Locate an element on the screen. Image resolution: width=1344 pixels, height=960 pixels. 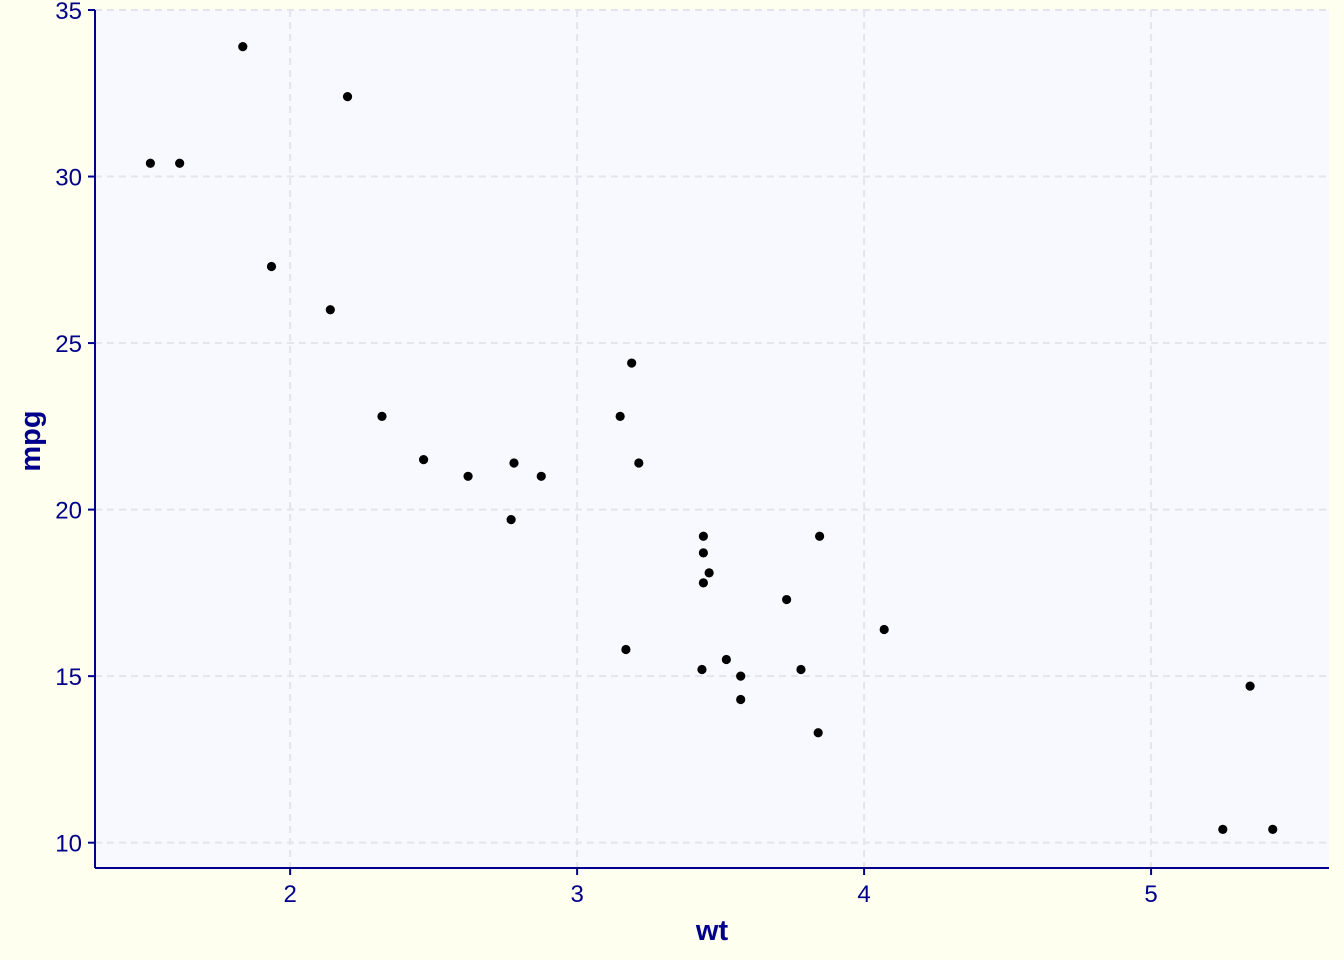
x-tick-label: 5 is located at coordinates (1150, 894).